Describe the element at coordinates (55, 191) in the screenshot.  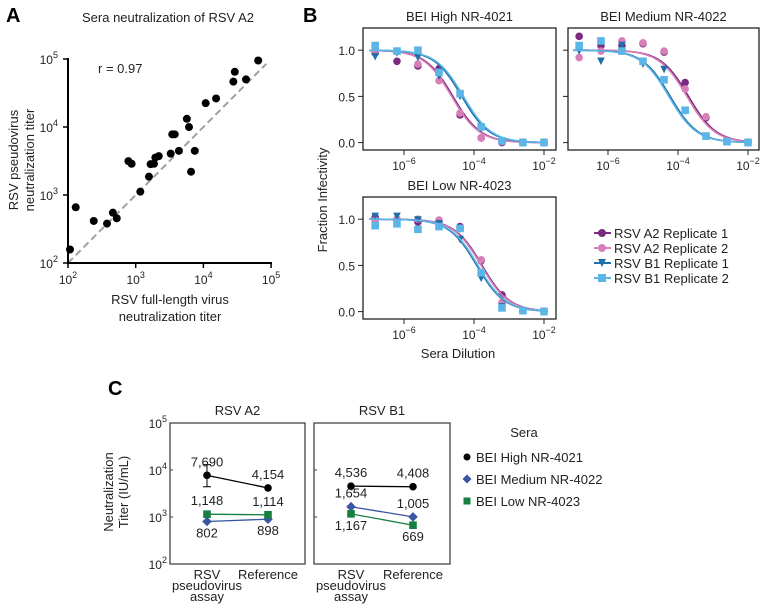
I see `y-tick-label-exp: 3` at that location.